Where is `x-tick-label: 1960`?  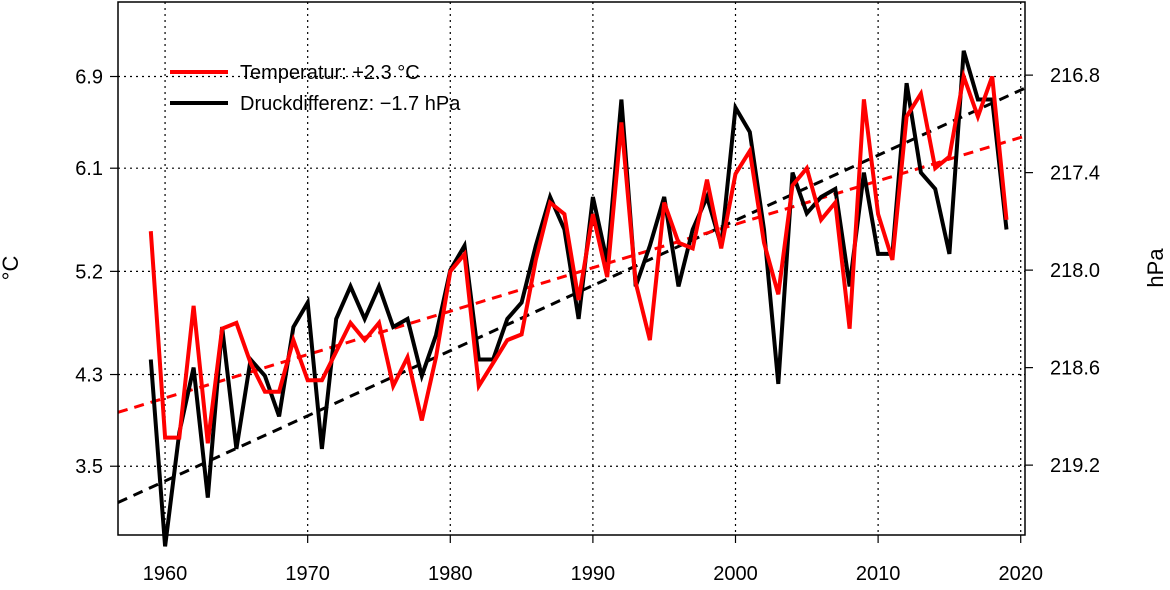 x-tick-label: 1960 is located at coordinates (165, 574).